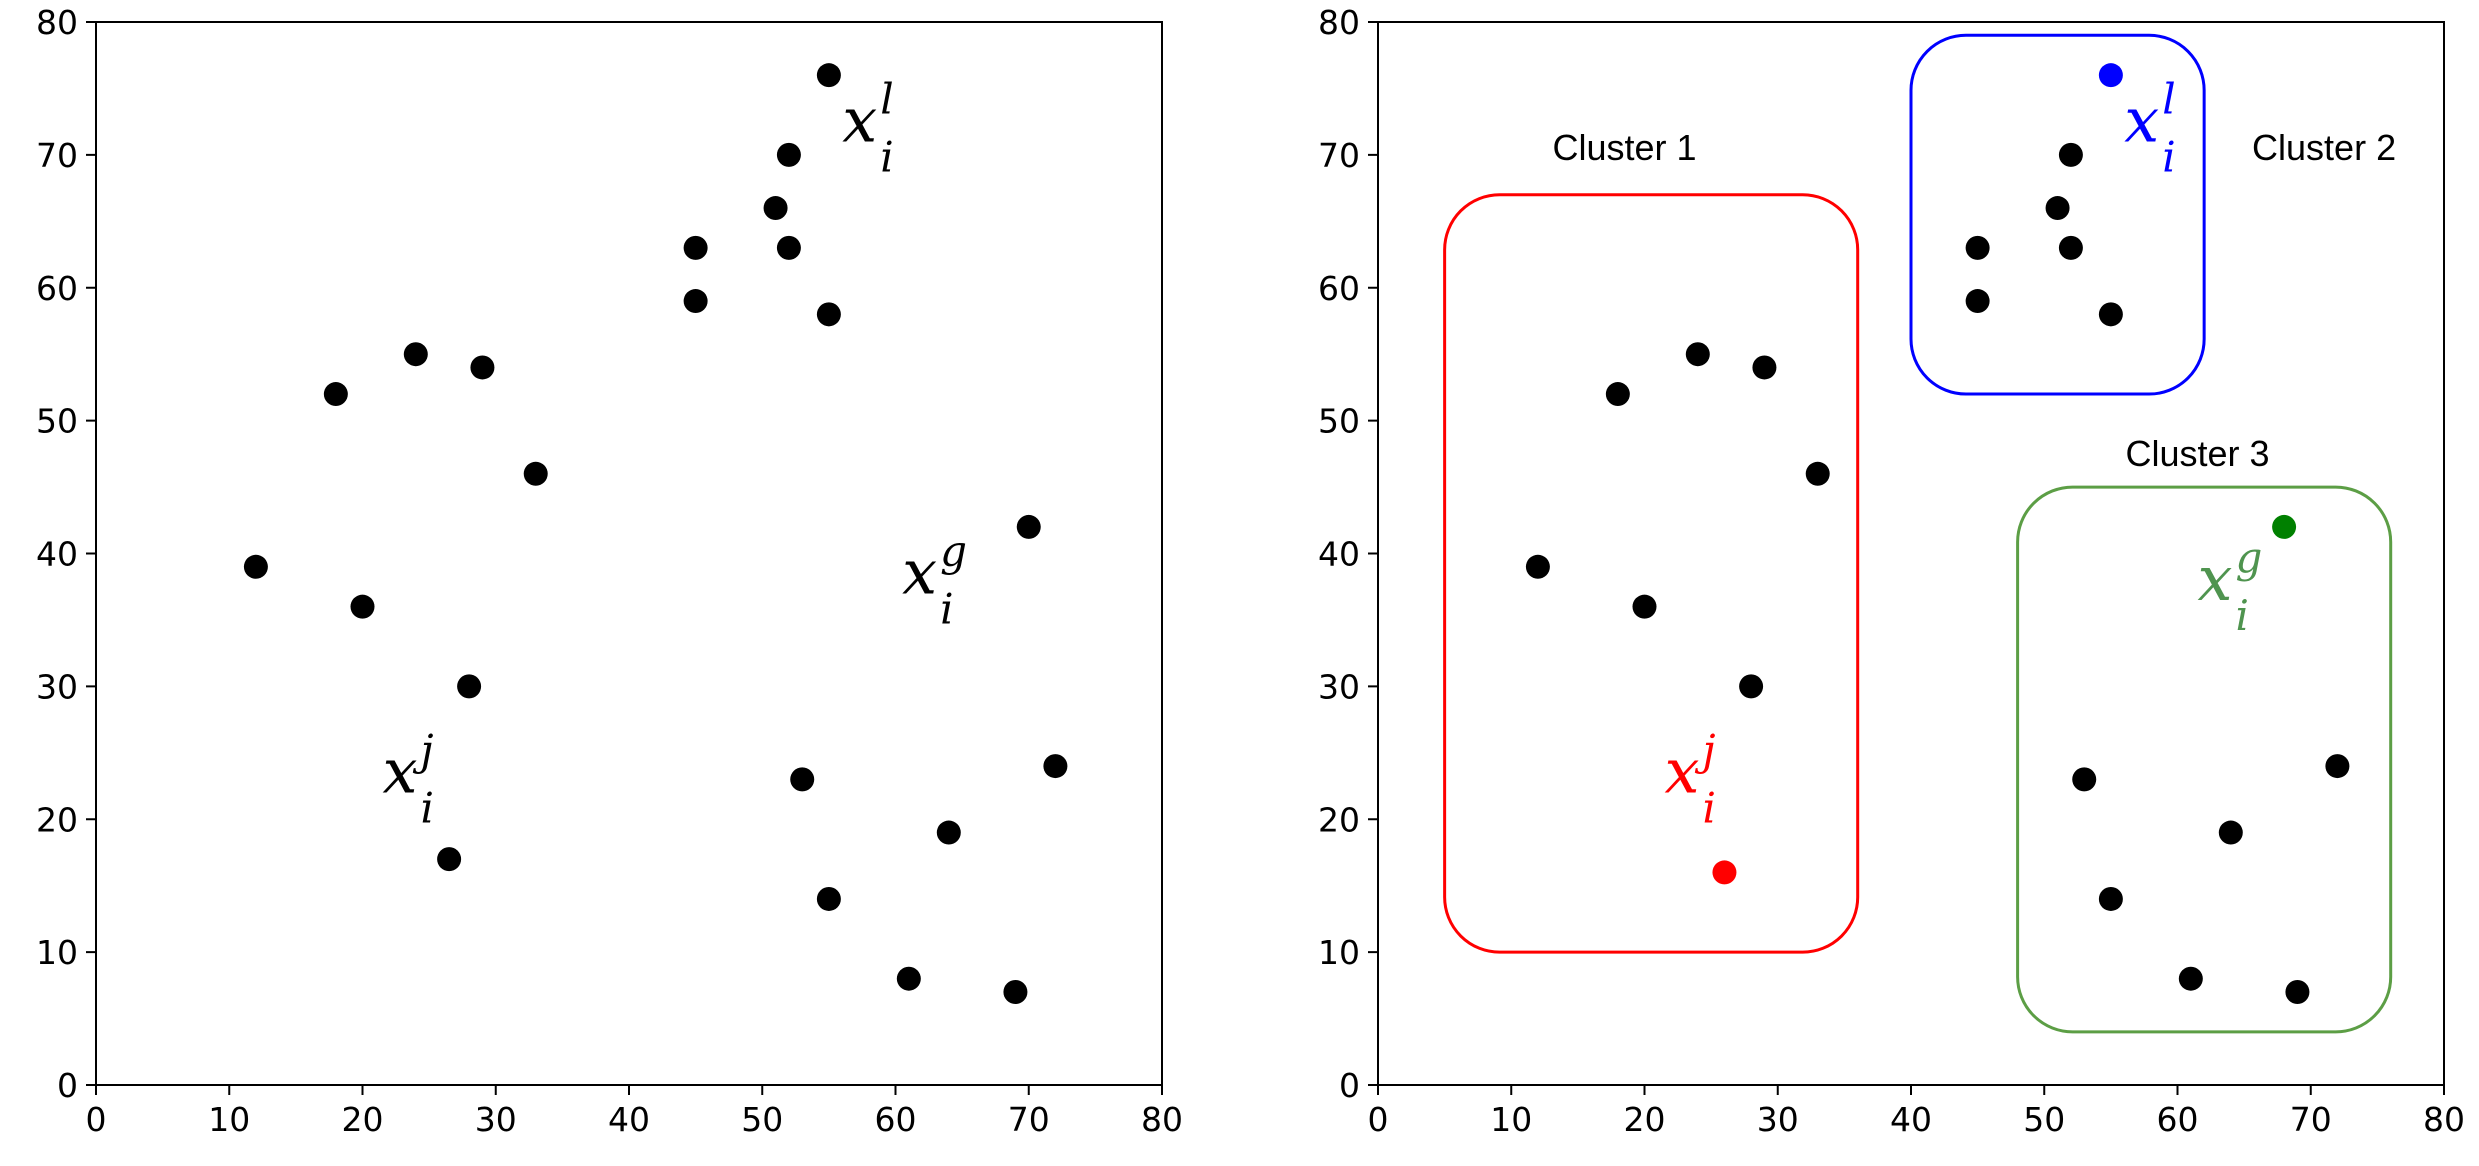 The height and width of the screenshot is (1166, 2479). I want to click on y-tick-label: 10, so click(1339, 952).